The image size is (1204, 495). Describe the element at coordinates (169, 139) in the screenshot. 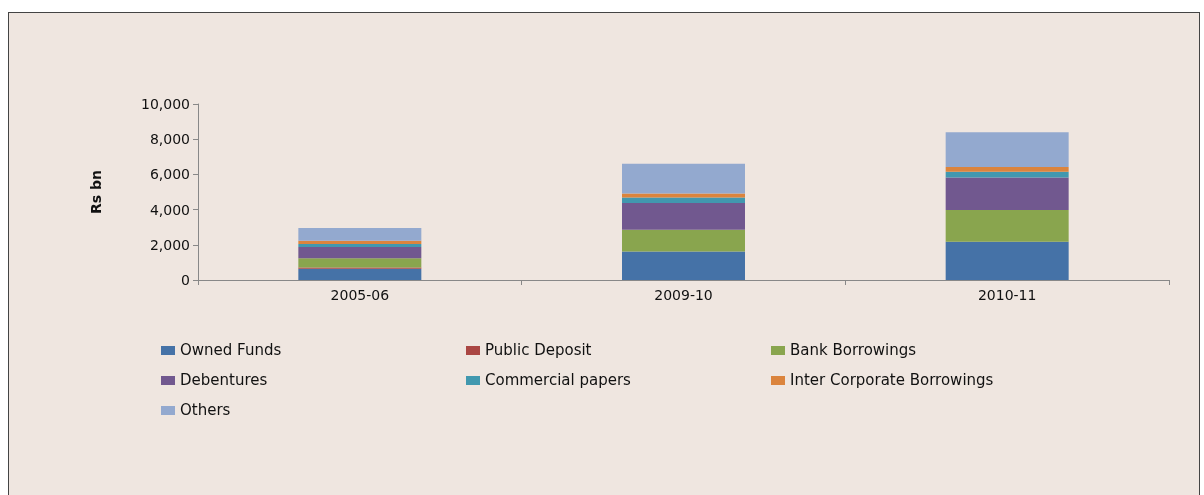

I see `y-tick-label: 8,000` at that location.